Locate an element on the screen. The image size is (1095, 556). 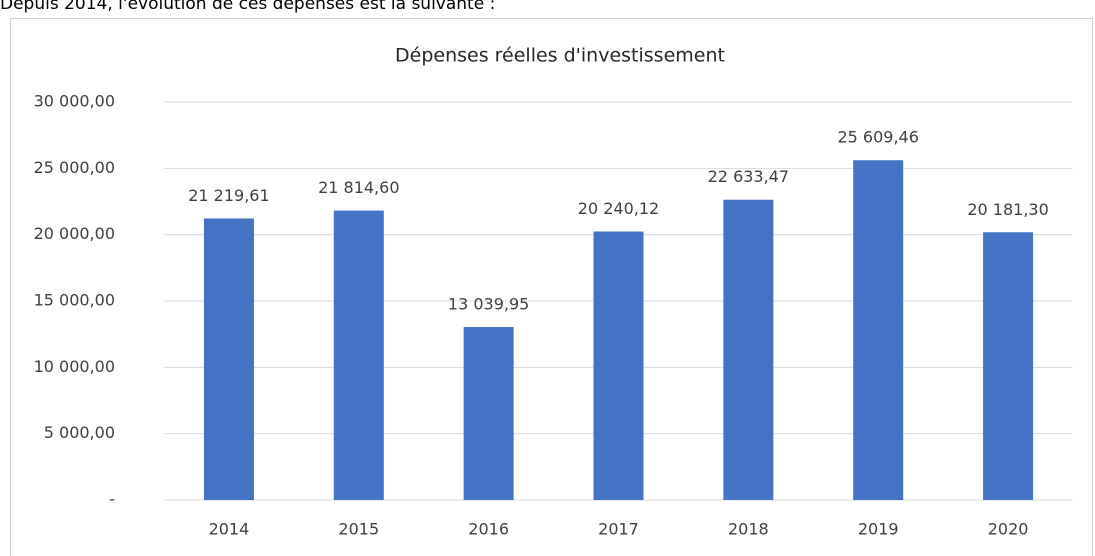
x-tick-label: 2014 is located at coordinates (229, 529).